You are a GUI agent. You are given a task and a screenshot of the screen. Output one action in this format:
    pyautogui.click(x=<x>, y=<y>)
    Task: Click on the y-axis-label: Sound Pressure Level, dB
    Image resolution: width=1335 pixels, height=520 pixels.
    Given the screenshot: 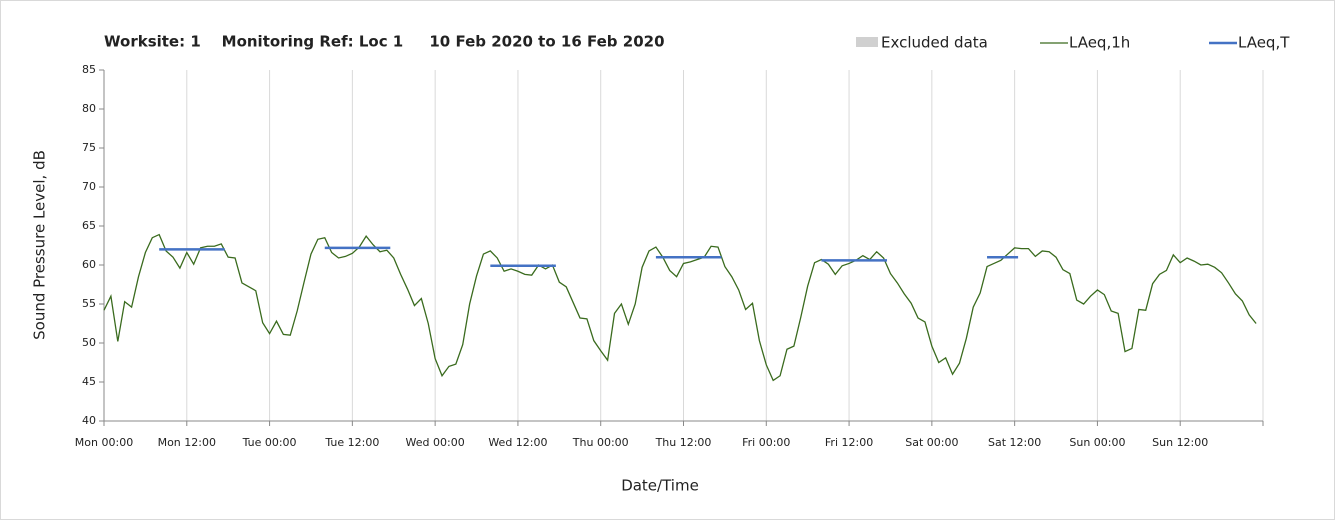 What is the action you would take?
    pyautogui.click(x=40, y=245)
    